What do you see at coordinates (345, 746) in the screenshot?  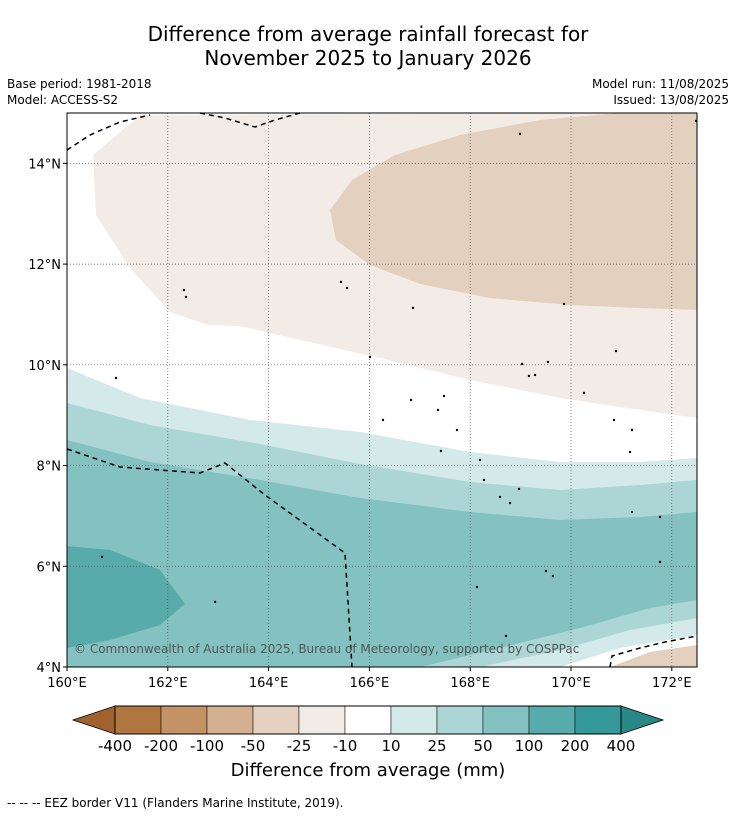 I see `colorbar-label: -10` at bounding box center [345, 746].